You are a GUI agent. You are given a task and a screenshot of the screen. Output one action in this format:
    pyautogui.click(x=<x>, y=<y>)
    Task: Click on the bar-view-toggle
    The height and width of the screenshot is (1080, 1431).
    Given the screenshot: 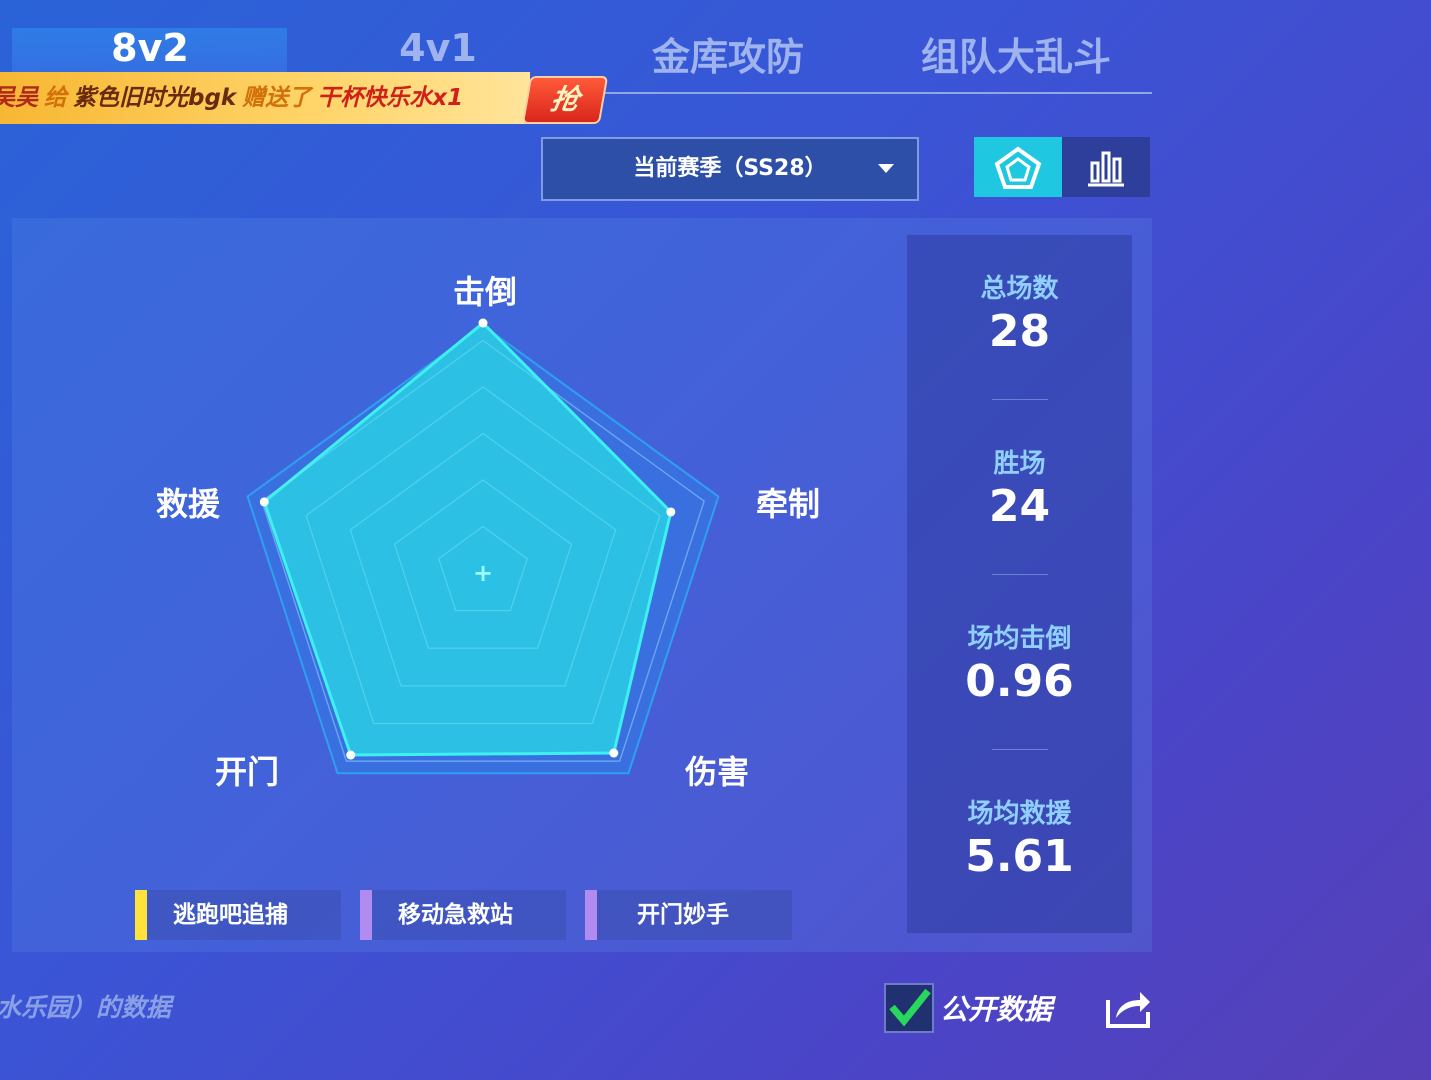 What is the action you would take?
    pyautogui.click(x=1106, y=167)
    